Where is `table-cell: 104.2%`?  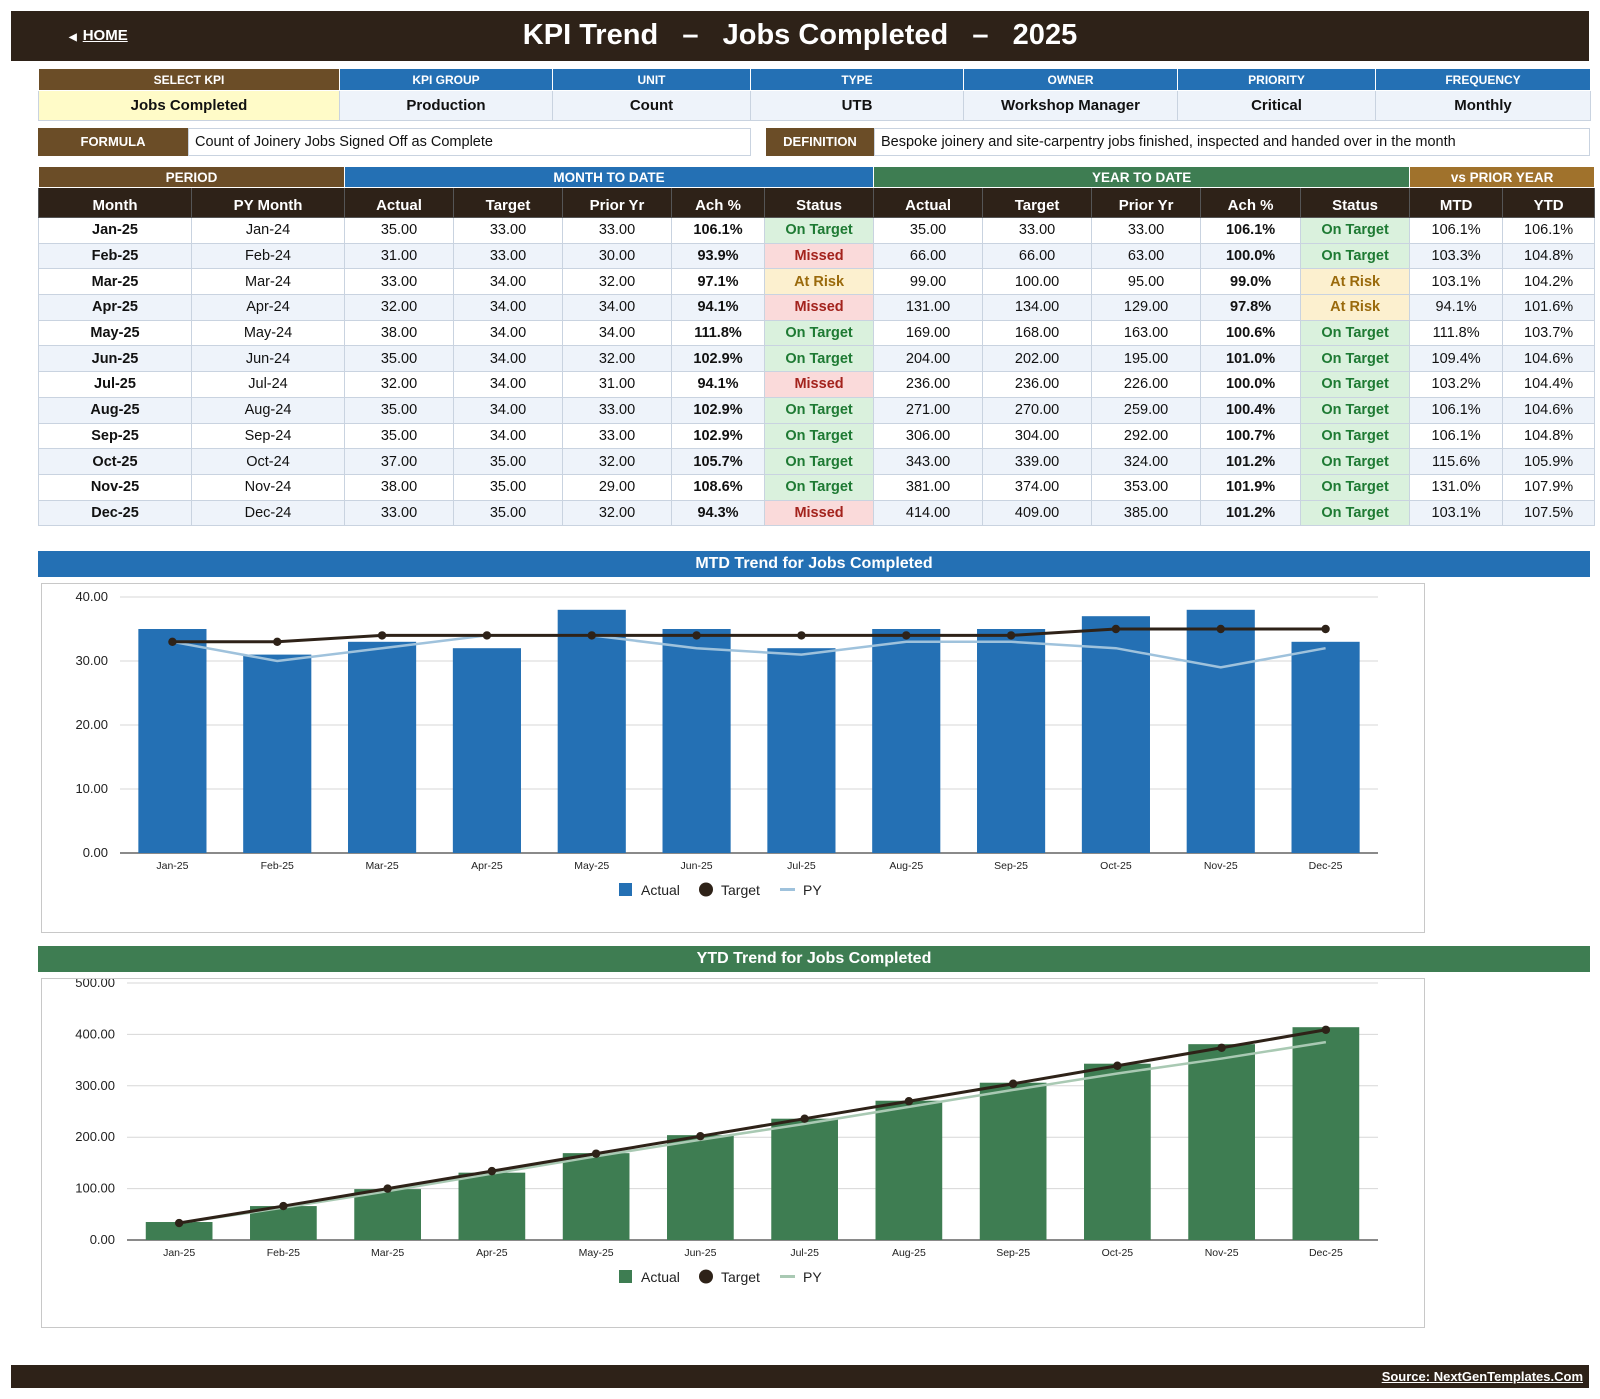
table-cell: 104.2% is located at coordinates (1549, 282).